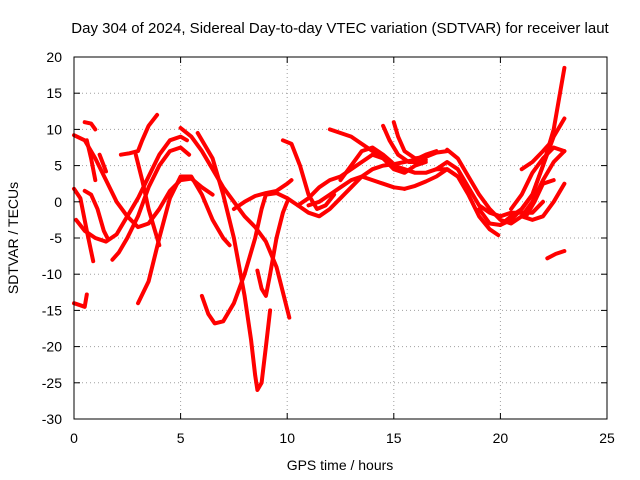 This screenshot has width=640, height=480. What do you see at coordinates (52, 310) in the screenshot?
I see `y-tick-label: -15` at bounding box center [52, 310].